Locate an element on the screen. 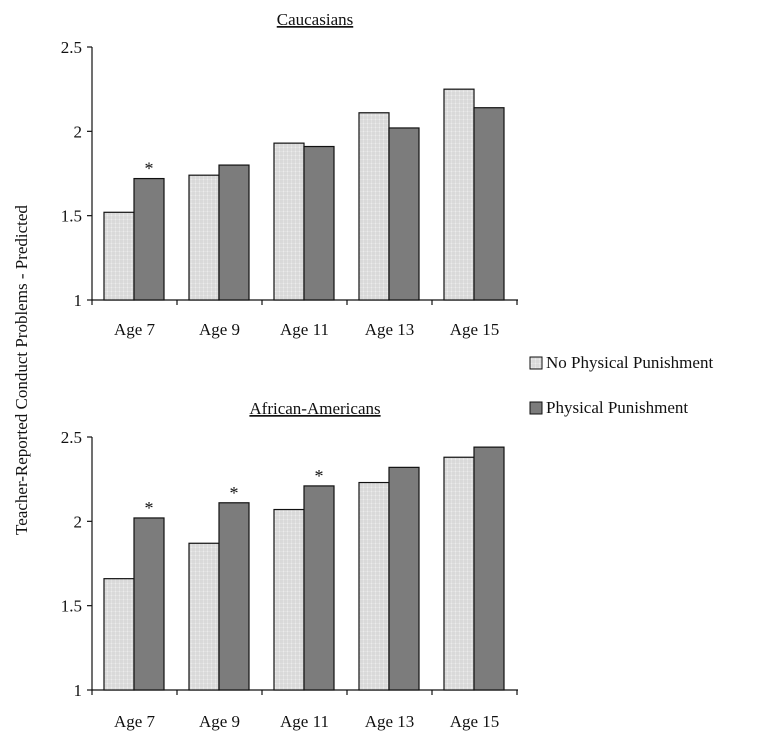 The height and width of the screenshot is (744, 764). legend-label-no-physical-punishment: No Physical Punishment is located at coordinates (629, 362).